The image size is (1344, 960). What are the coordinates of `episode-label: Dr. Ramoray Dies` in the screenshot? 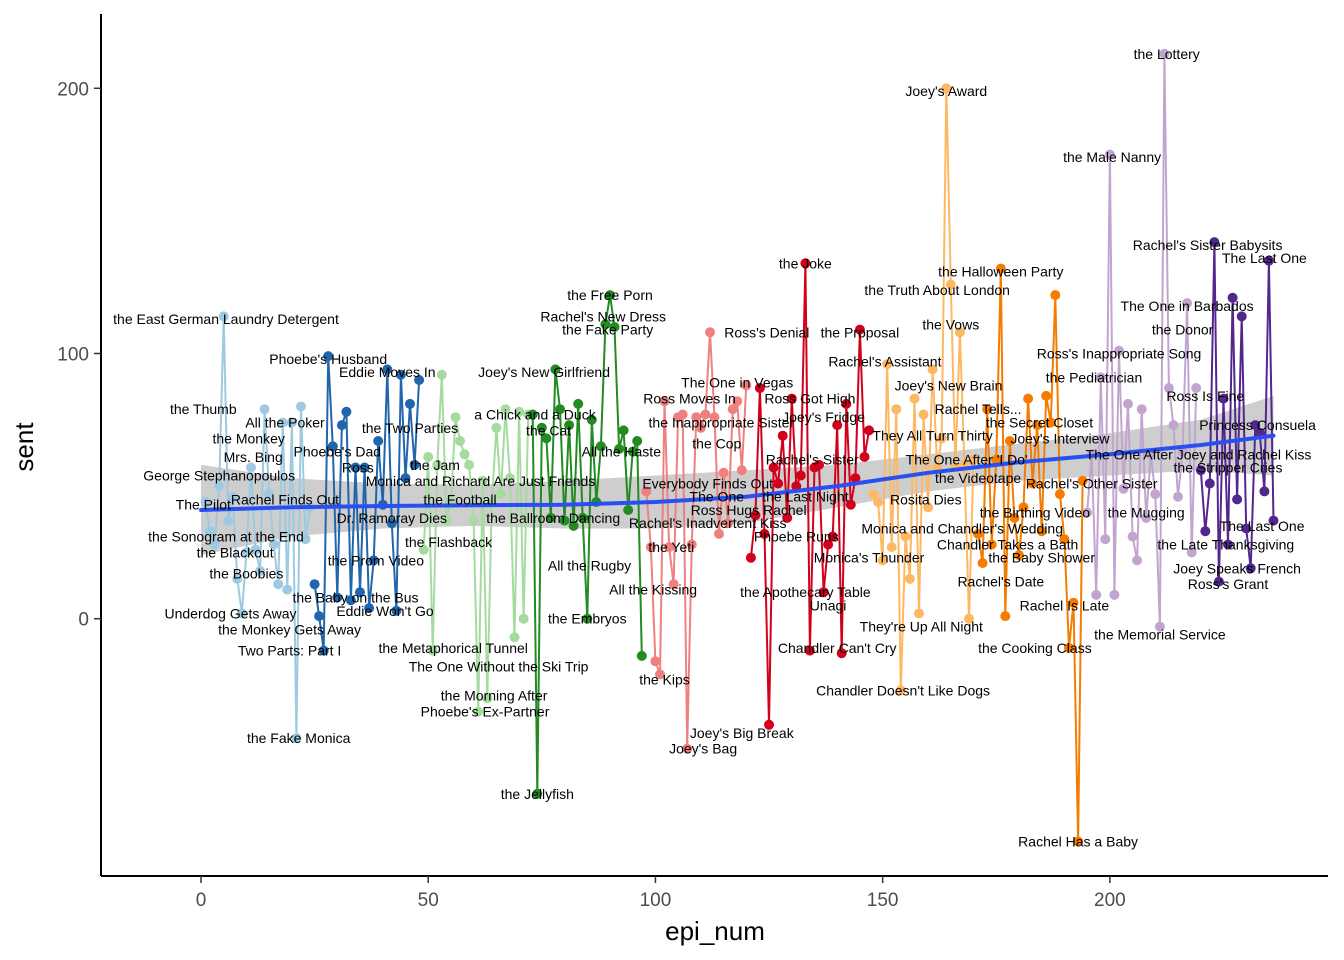 It's located at (392, 518).